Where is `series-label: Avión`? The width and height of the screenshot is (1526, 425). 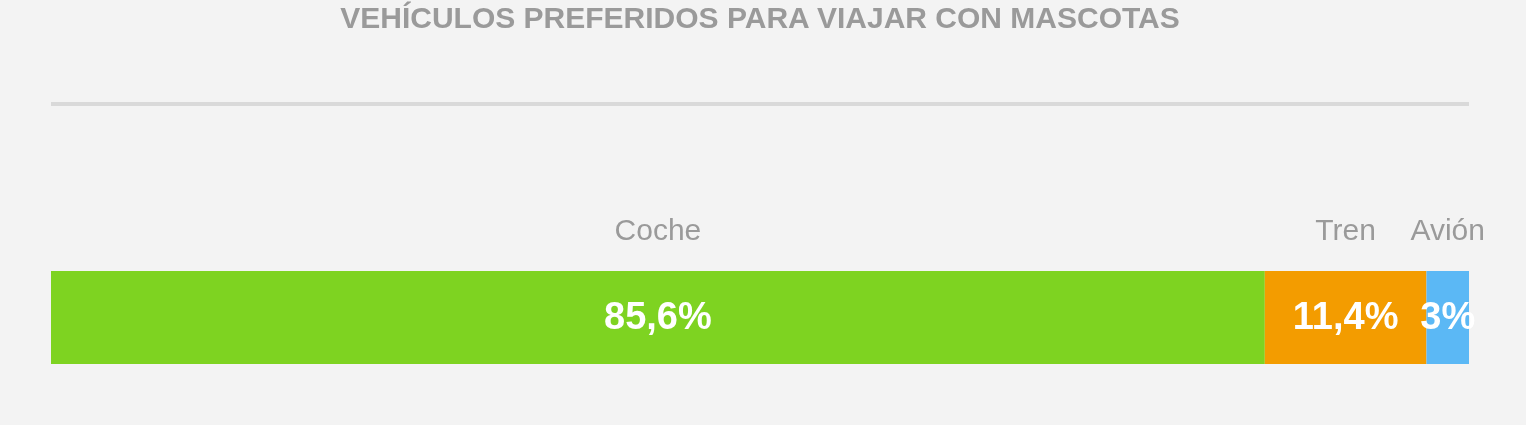 series-label: Avión is located at coordinates (1447, 229).